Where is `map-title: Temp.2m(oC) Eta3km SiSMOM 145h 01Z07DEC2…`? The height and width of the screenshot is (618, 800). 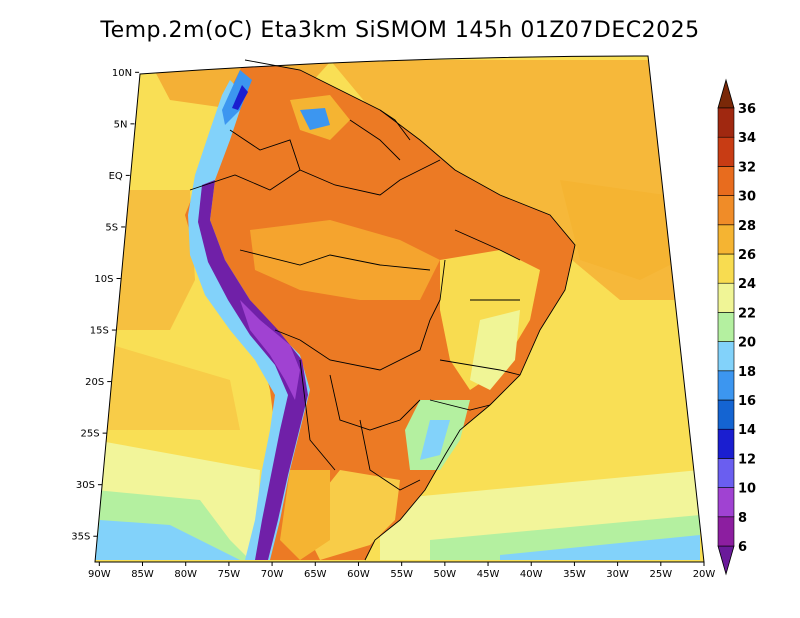 map-title: Temp.2m(oC) Eta3km SiSMOM 145h 01Z07DEC2… is located at coordinates (400, 30).